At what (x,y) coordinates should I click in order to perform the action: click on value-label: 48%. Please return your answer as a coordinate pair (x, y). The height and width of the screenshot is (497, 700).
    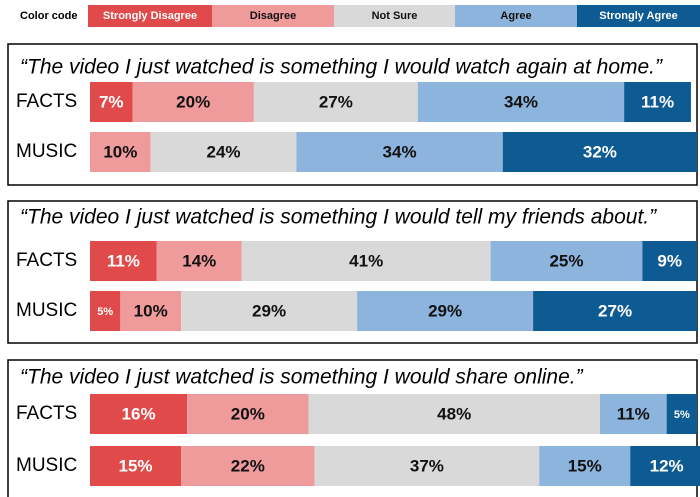
    Looking at the image, I should click on (454, 413).